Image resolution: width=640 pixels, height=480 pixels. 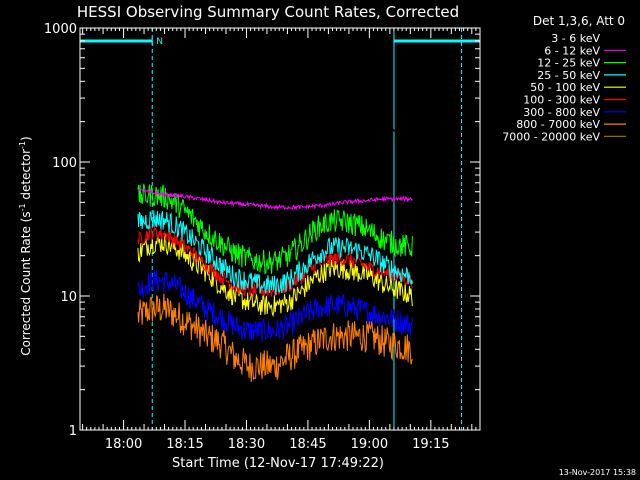 I want to click on x-axis-label: Start Time (12-Nov-17 17:49:22), so click(x=278, y=463).